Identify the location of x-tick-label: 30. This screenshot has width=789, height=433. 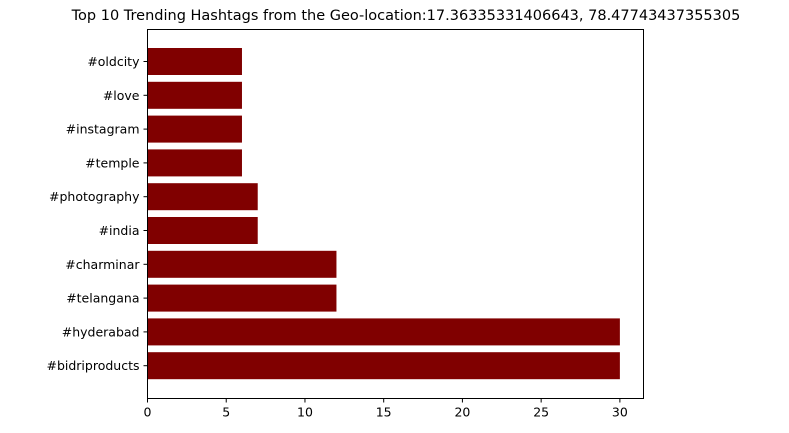
(620, 412).